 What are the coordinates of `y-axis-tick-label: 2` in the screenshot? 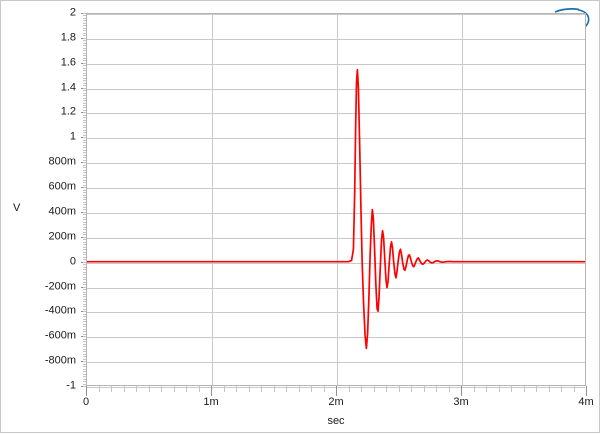 It's located at (72, 12).